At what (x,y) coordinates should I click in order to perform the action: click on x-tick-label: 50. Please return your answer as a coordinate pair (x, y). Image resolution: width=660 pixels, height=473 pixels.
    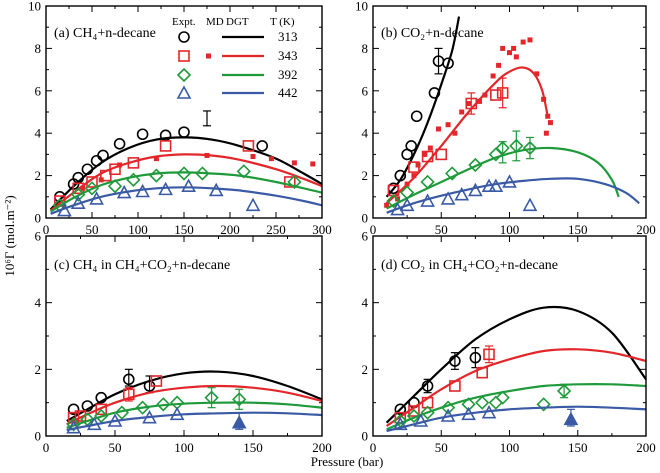
    Looking at the image, I should click on (92, 229).